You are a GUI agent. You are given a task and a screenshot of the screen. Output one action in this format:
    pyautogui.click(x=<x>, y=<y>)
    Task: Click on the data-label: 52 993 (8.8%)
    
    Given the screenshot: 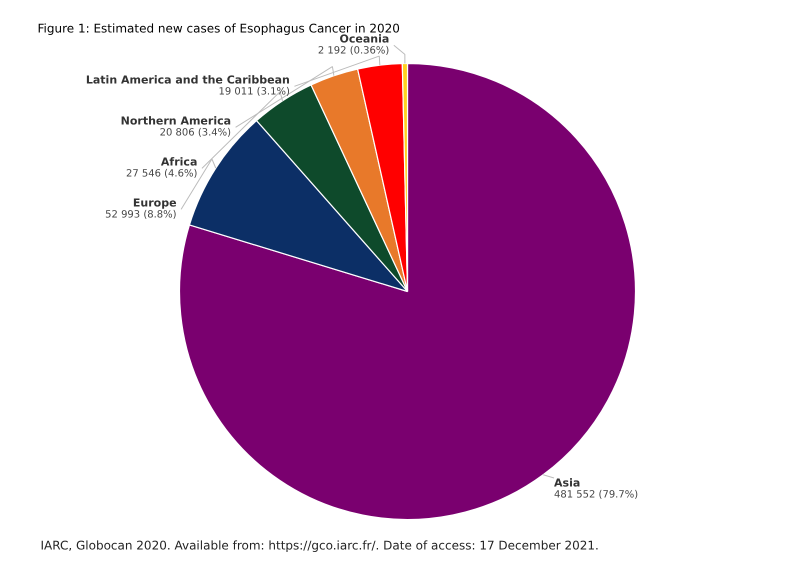 What is the action you would take?
    pyautogui.click(x=141, y=214)
    